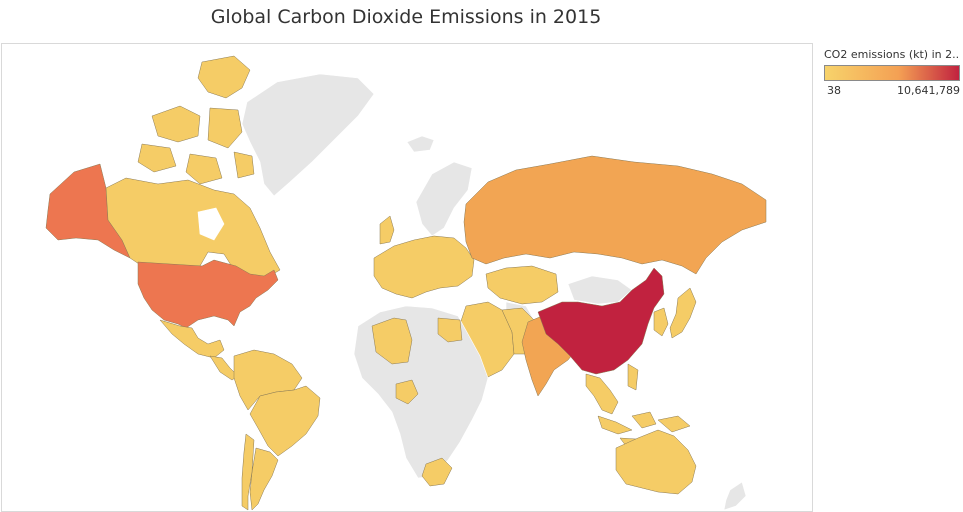 The width and height of the screenshot is (963, 512). I want to click on map-title: Global Carbon Dioxide Emissions in 2015, so click(406, 17).